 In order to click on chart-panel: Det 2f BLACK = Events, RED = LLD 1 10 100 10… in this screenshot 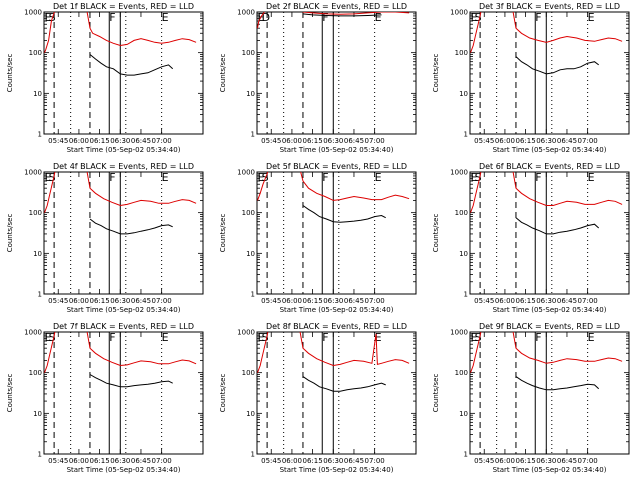, I will do `click(318, 78)`.